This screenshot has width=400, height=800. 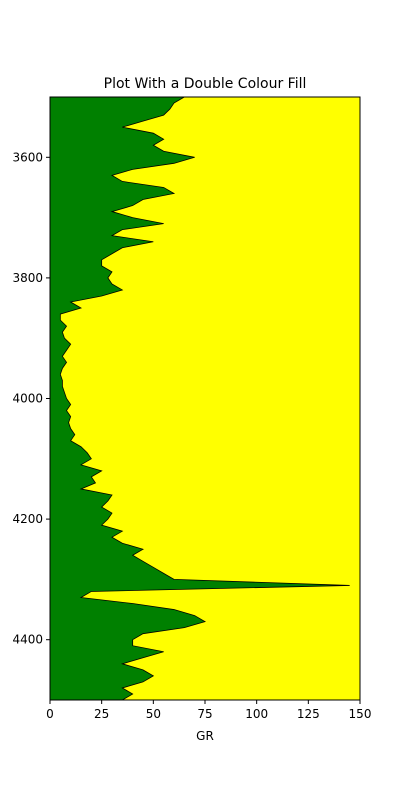 What do you see at coordinates (27, 640) in the screenshot?
I see `y-tick-label: 4400` at bounding box center [27, 640].